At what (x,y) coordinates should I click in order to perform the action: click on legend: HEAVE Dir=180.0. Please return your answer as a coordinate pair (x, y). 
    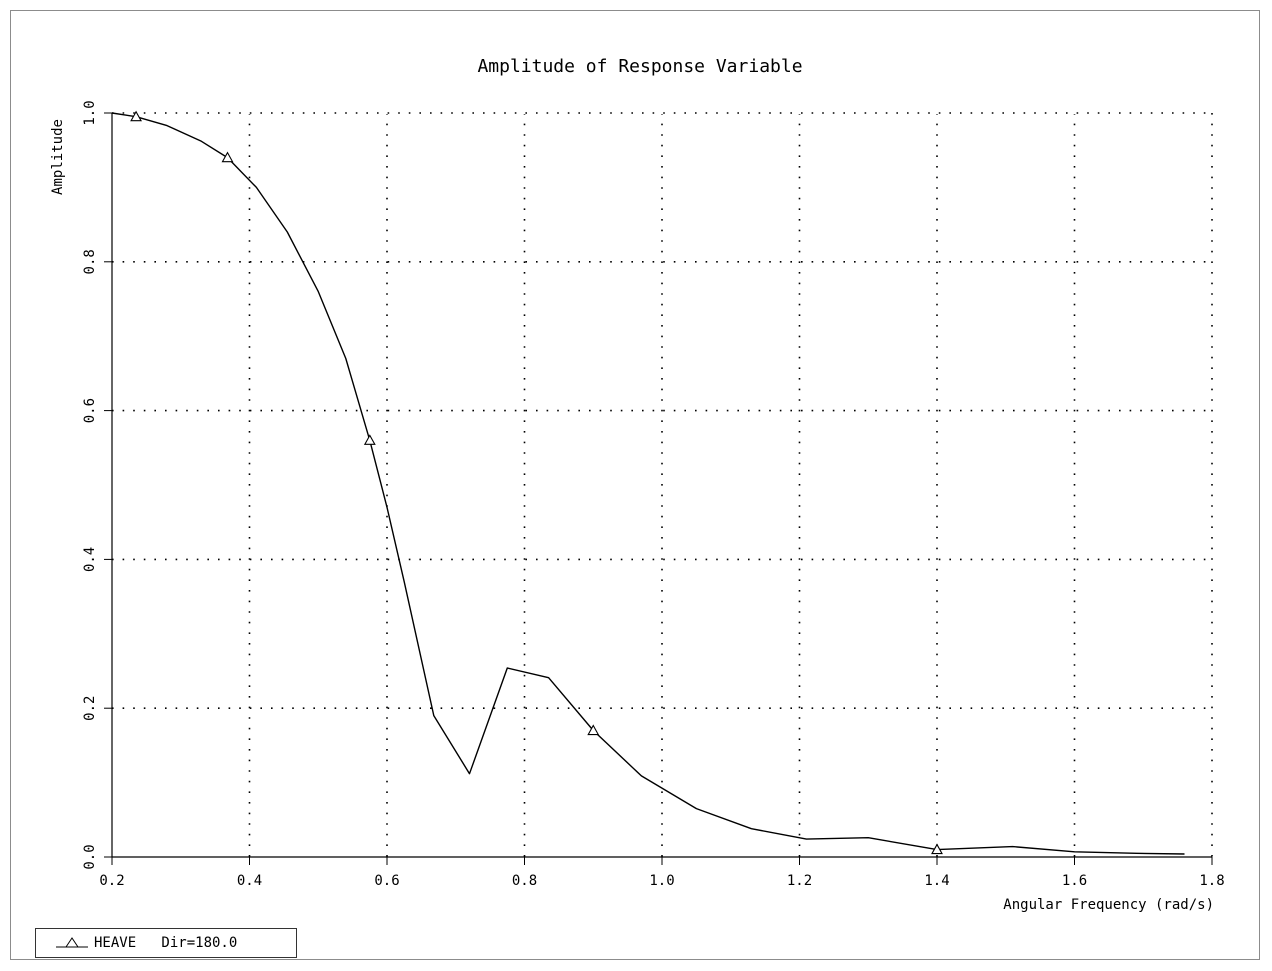
    Looking at the image, I should click on (166, 943).